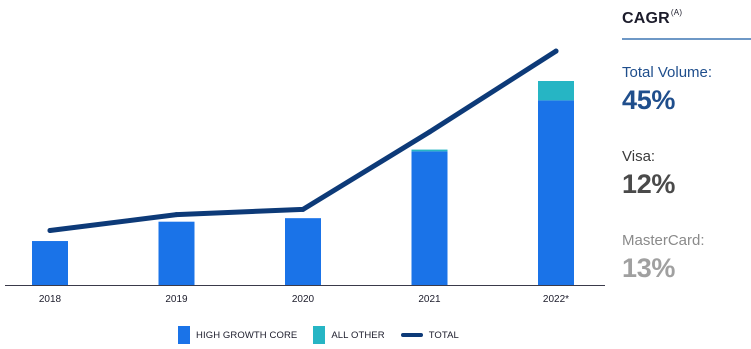  What do you see at coordinates (649, 268) in the screenshot?
I see `cagr-value-mastercard: 13%` at bounding box center [649, 268].